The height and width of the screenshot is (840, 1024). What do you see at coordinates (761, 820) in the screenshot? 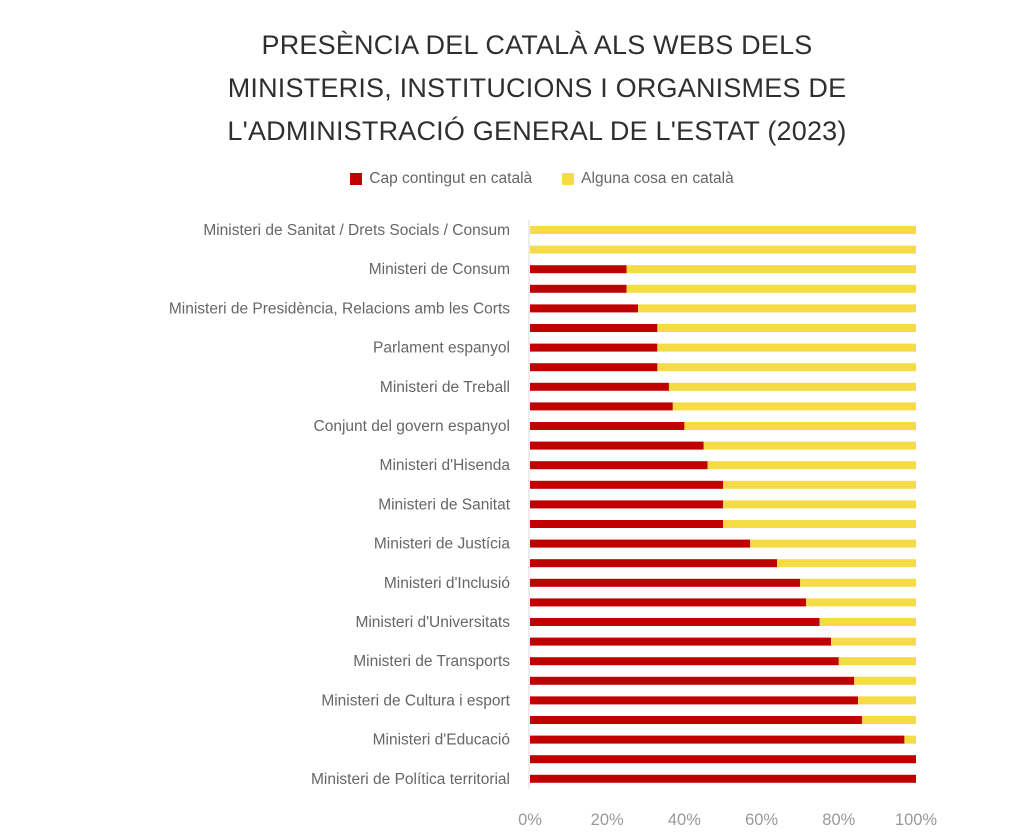
I see `x-tick-label: 60%` at bounding box center [761, 820].